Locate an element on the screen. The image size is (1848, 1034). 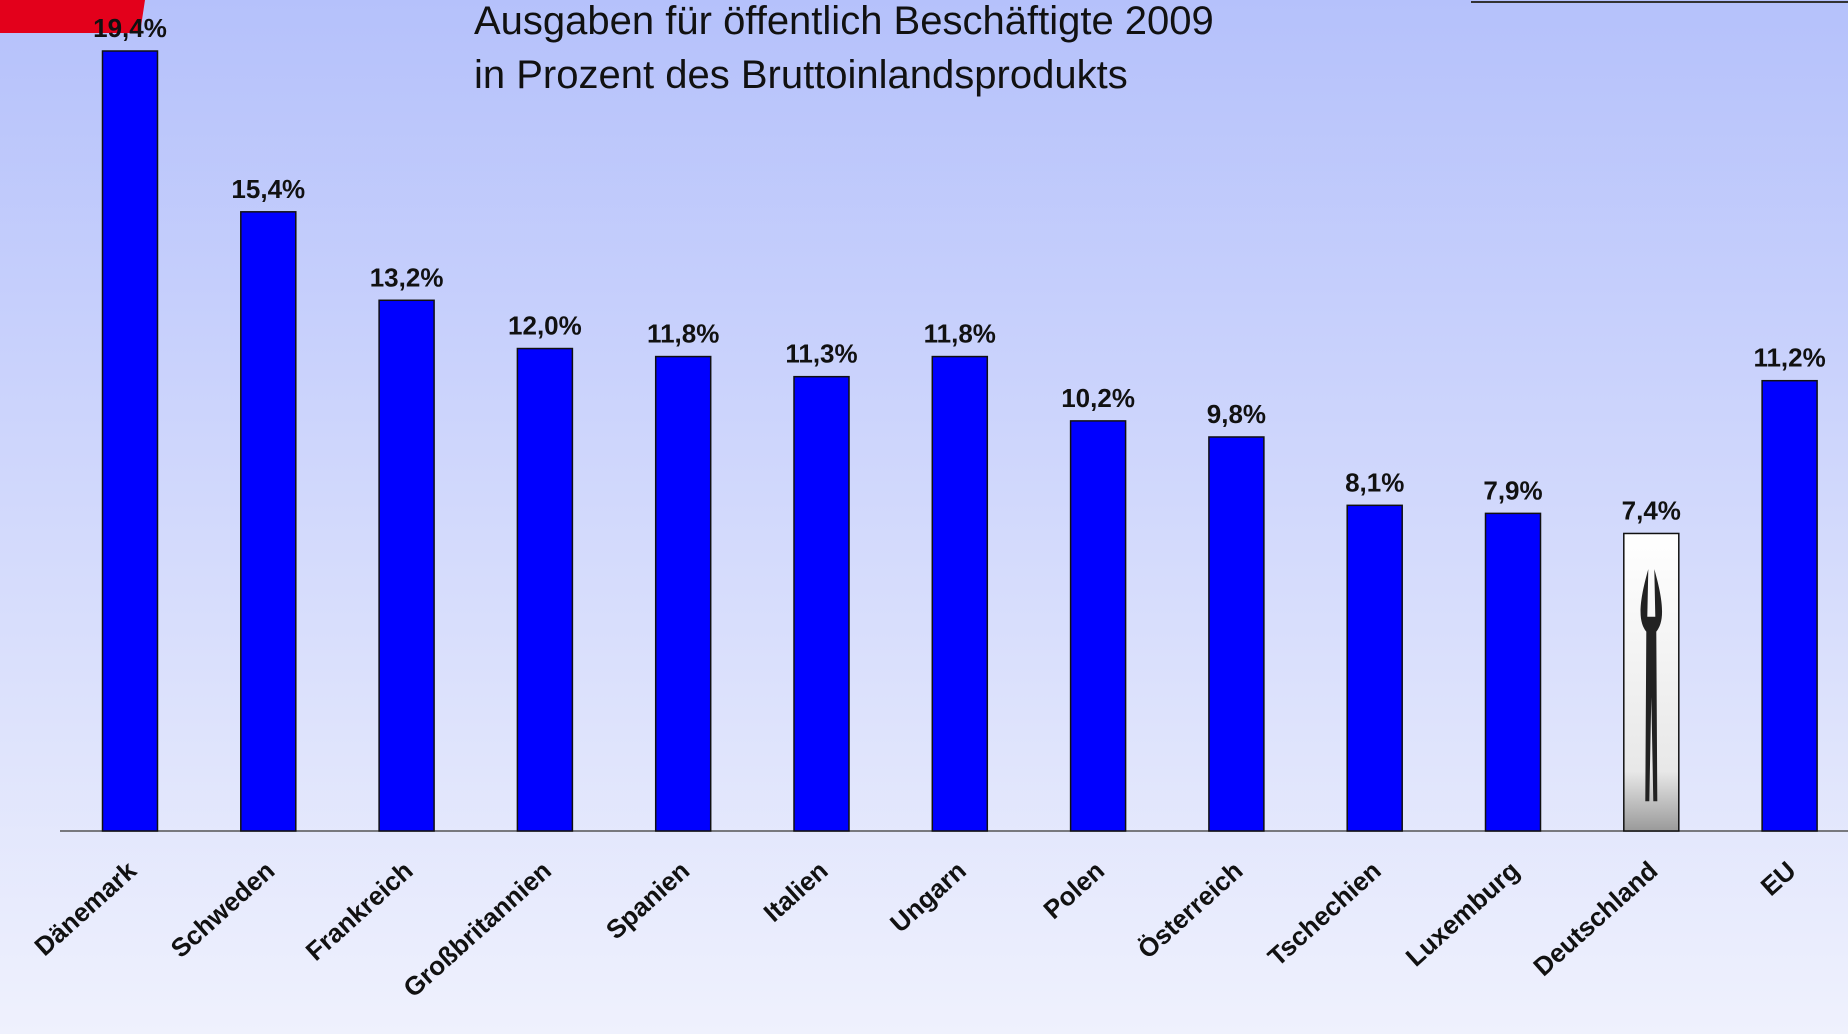
value-label: 9,8% is located at coordinates (1236, 414).